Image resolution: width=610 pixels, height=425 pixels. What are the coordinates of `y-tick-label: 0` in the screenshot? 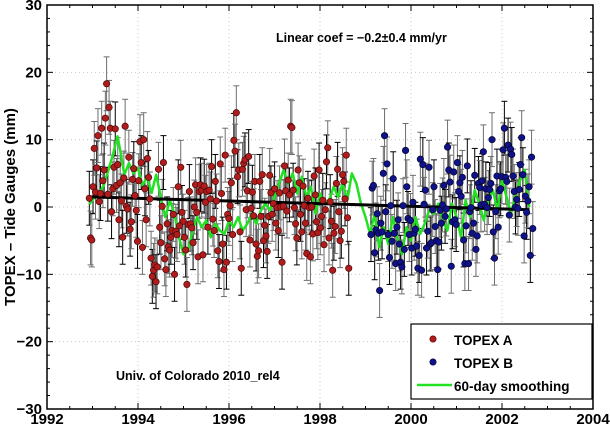 It's located at (38, 207).